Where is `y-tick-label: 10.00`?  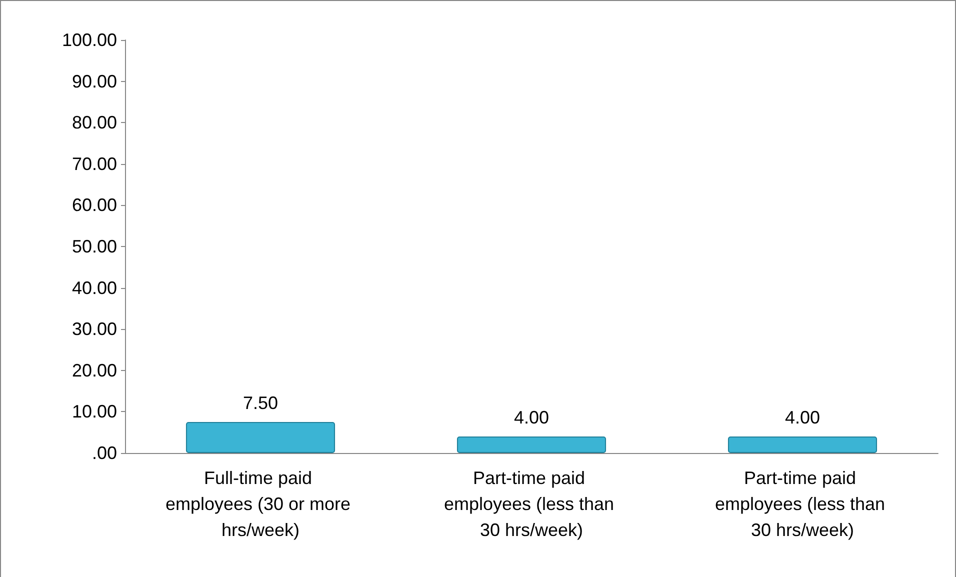
y-tick-label: 10.00 is located at coordinates (94, 412).